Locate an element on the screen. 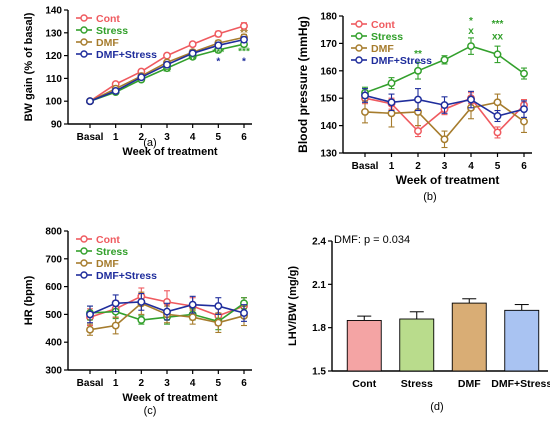 This screenshot has height=423, width=550. x-tick-label: DMF+Stress is located at coordinates (520, 384).